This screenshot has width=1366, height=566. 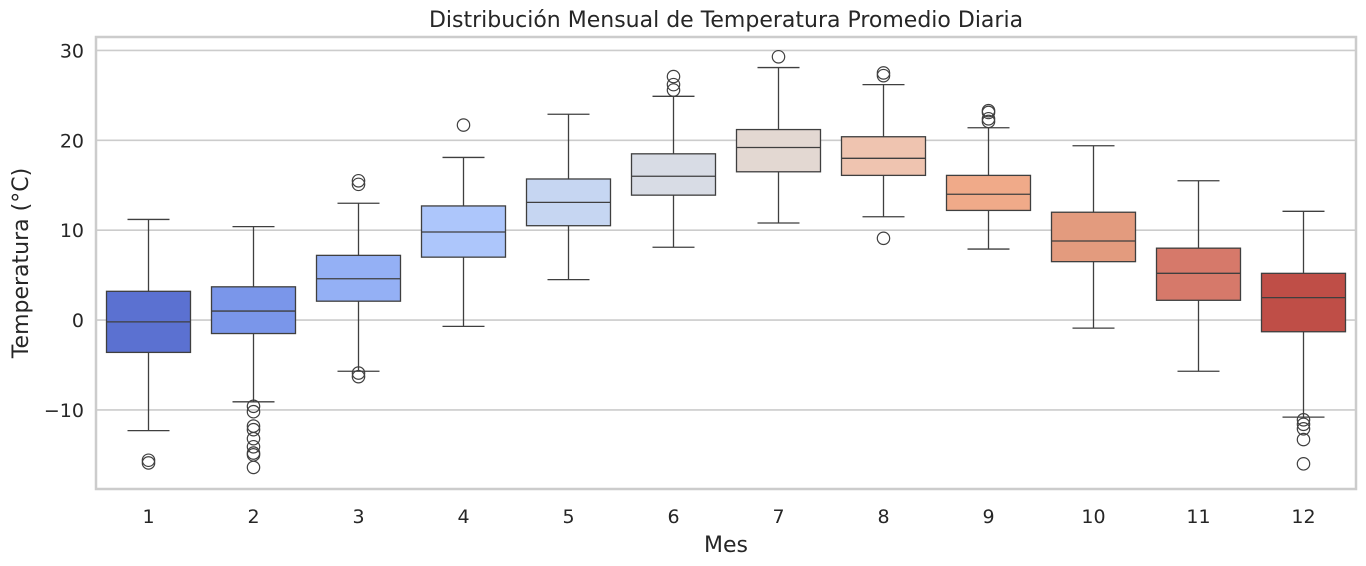 What do you see at coordinates (72, 51) in the screenshot?
I see `y-tick-label: 30` at bounding box center [72, 51].